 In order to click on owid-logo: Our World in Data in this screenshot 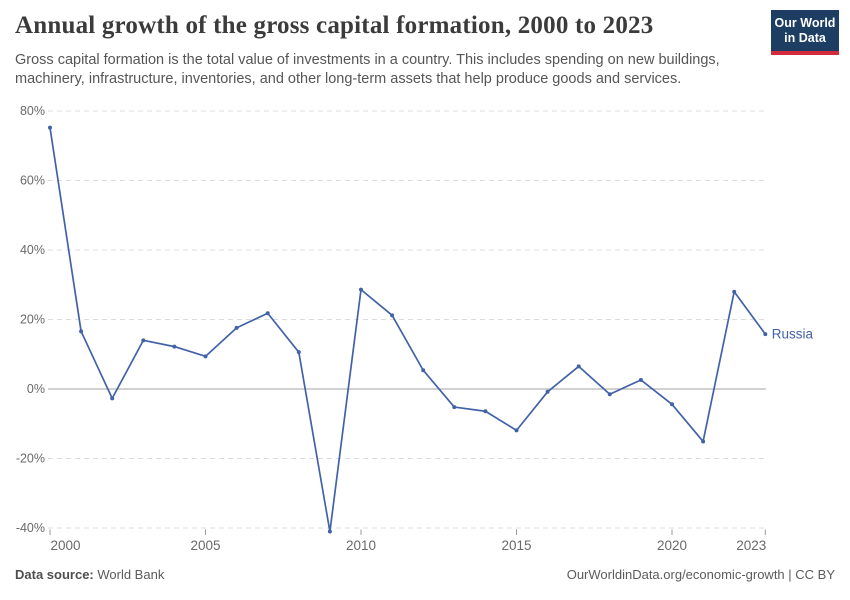, I will do `click(805, 32)`.